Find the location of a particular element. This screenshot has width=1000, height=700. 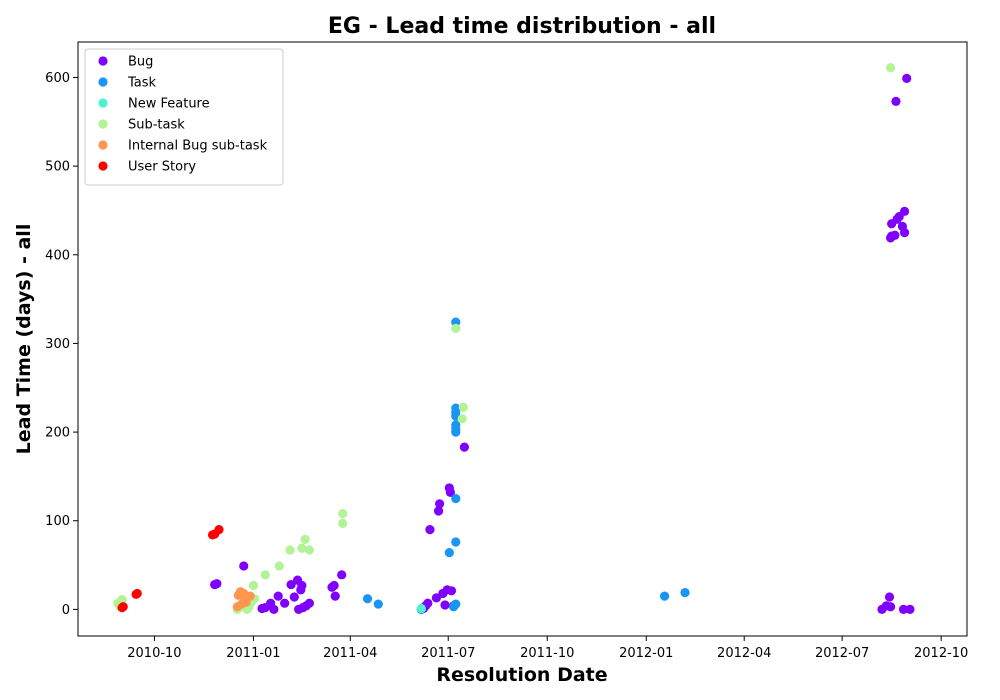

y-tick-label: 0 is located at coordinates (66, 610).